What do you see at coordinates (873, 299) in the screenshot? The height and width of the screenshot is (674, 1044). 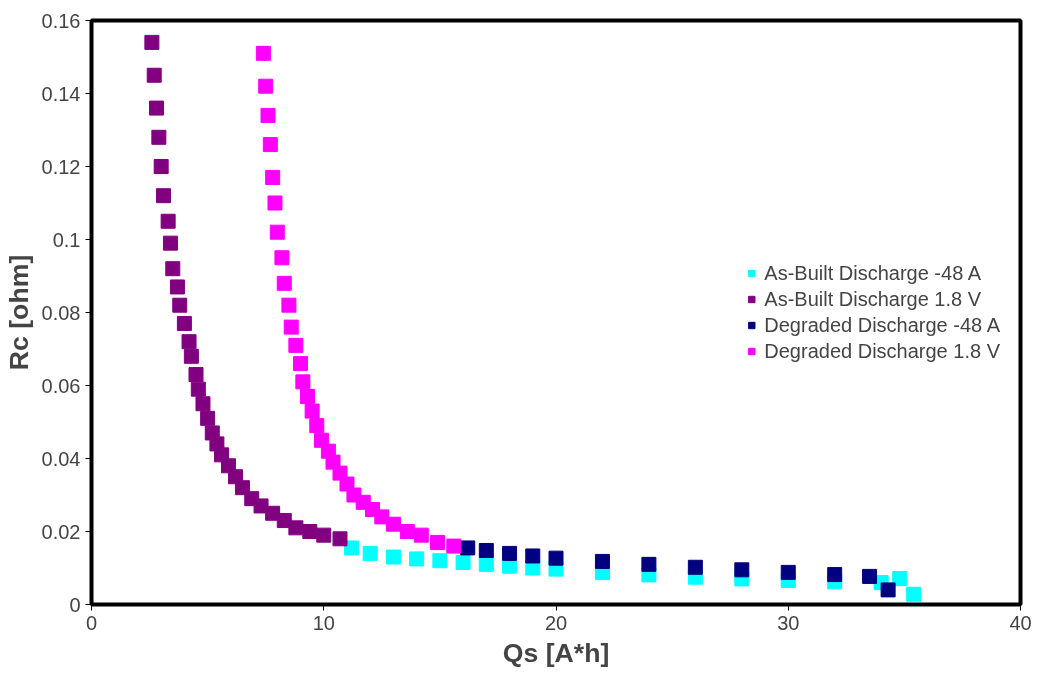 I see `legend-label: As-Built Discharge 1.8 V` at bounding box center [873, 299].